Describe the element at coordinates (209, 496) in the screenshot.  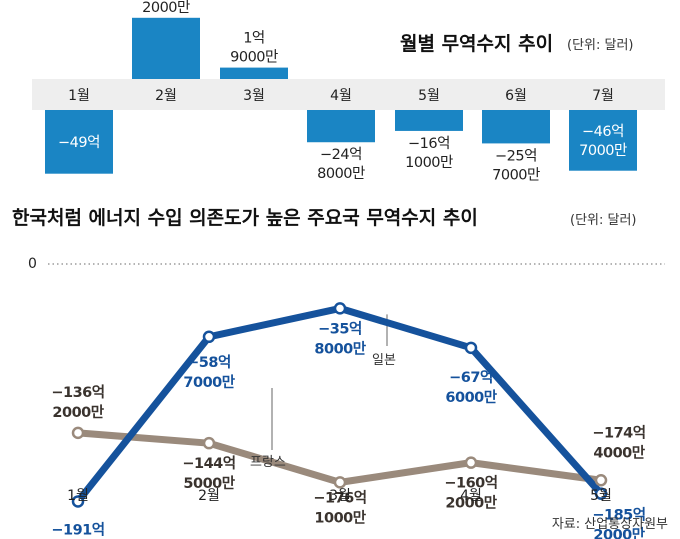
I see `x-tick-label: 2월` at that location.